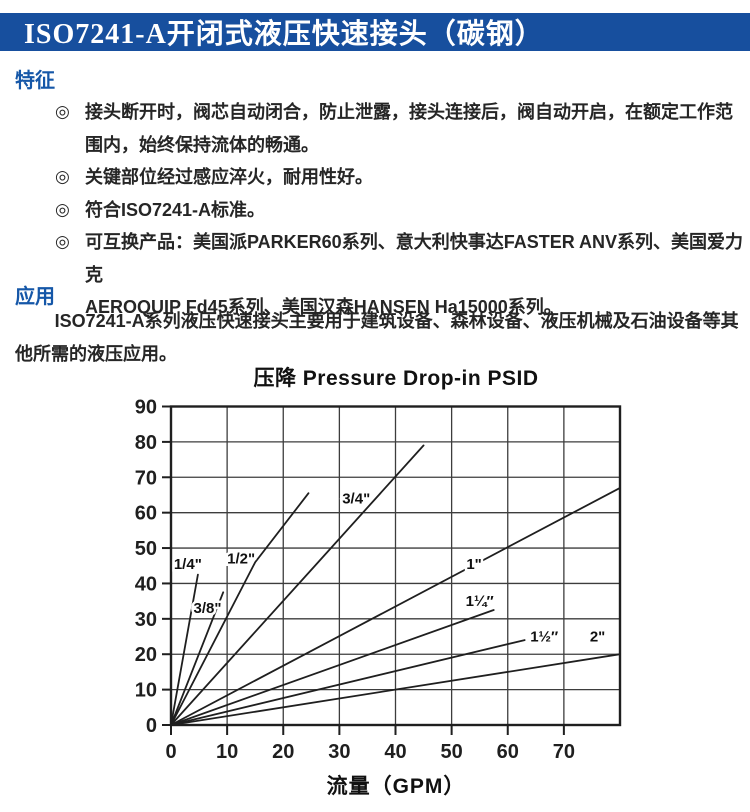  What do you see at coordinates (35, 297) in the screenshot?
I see `application-heading: 应用` at bounding box center [35, 297].